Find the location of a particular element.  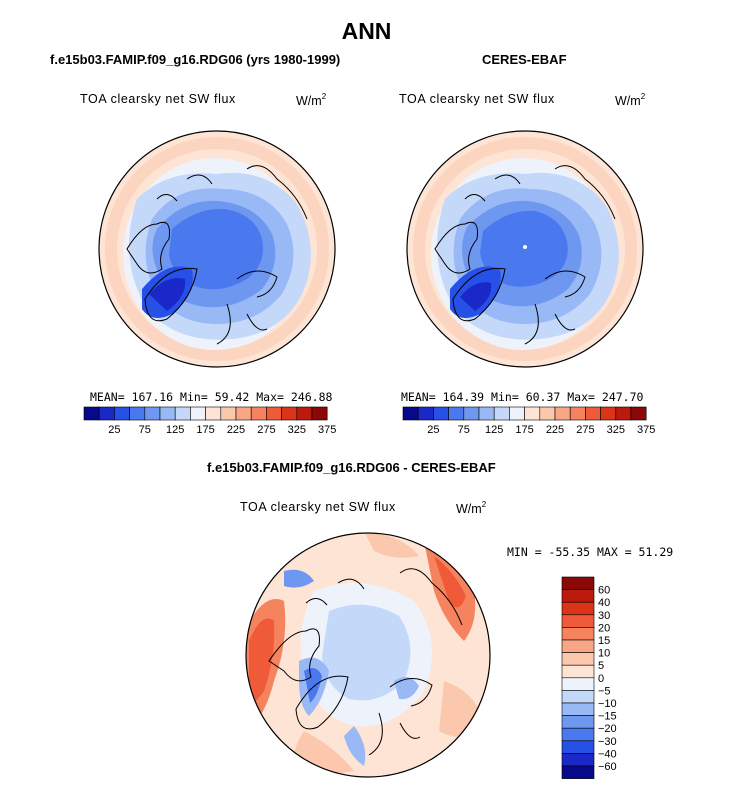

panel-obs-variable: TOA clearsky net SW flux is located at coordinates (477, 99).